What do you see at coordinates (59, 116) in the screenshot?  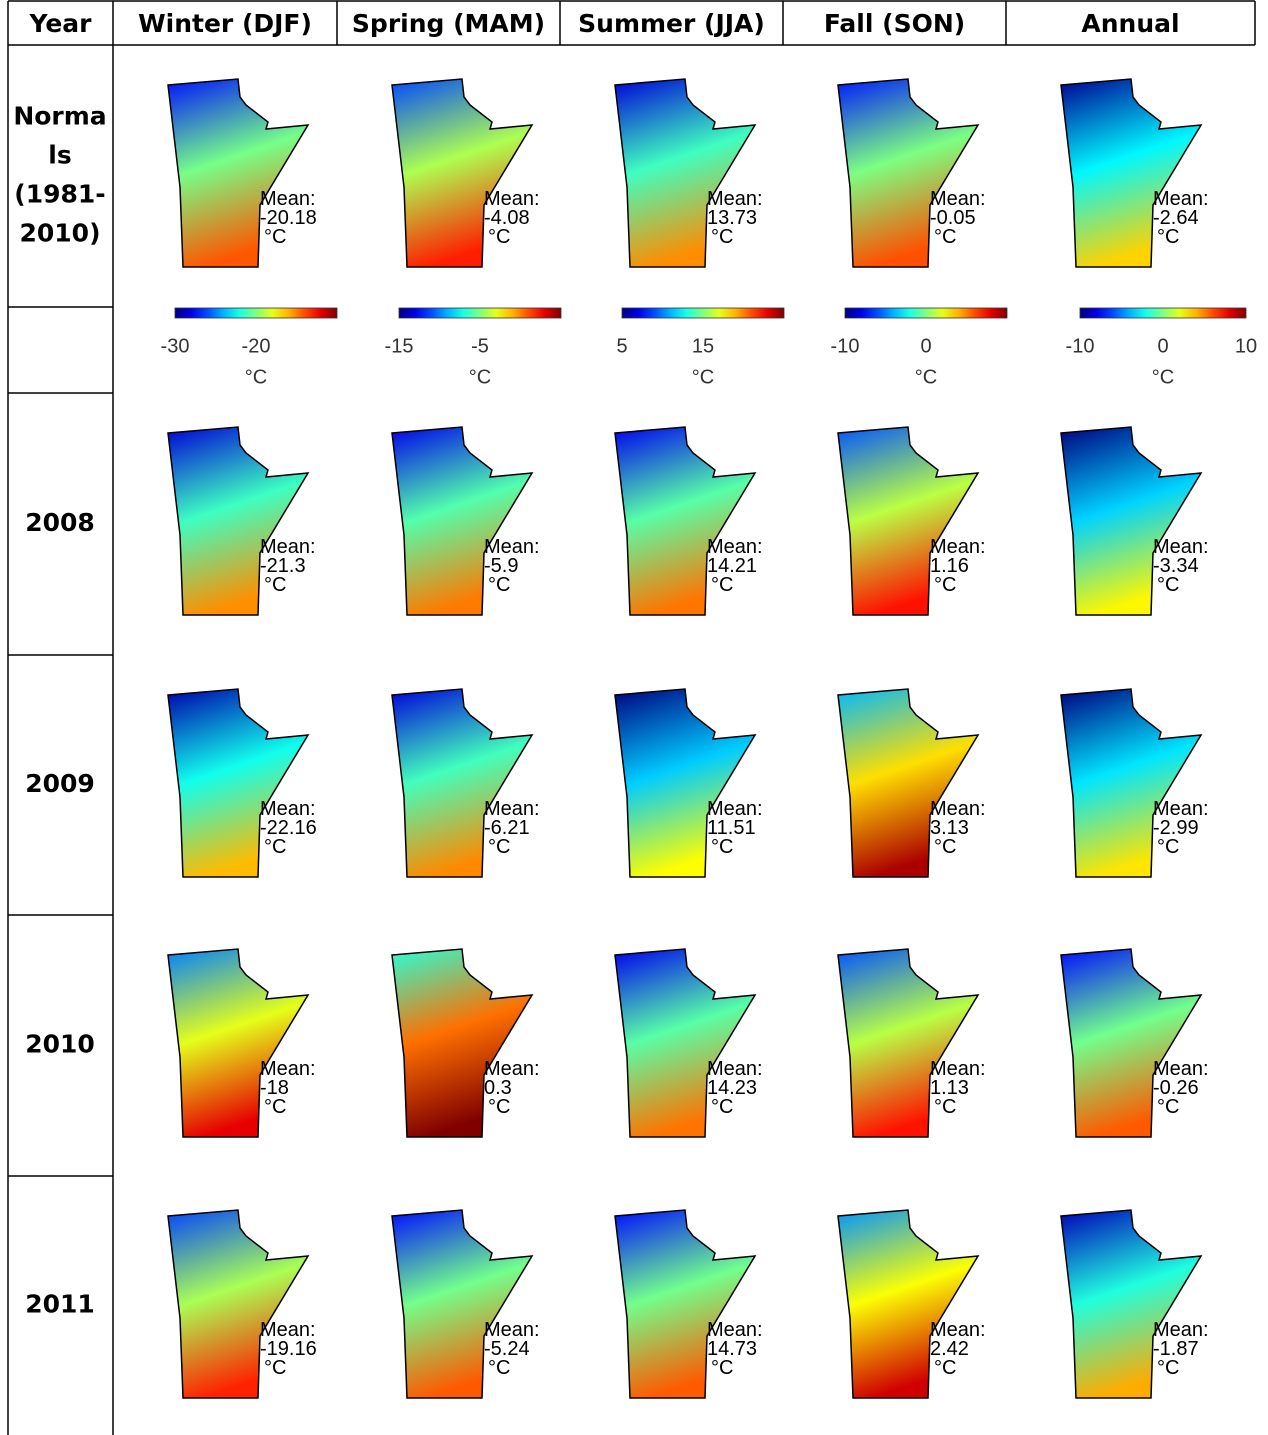 I see `row-label: Norma` at bounding box center [59, 116].